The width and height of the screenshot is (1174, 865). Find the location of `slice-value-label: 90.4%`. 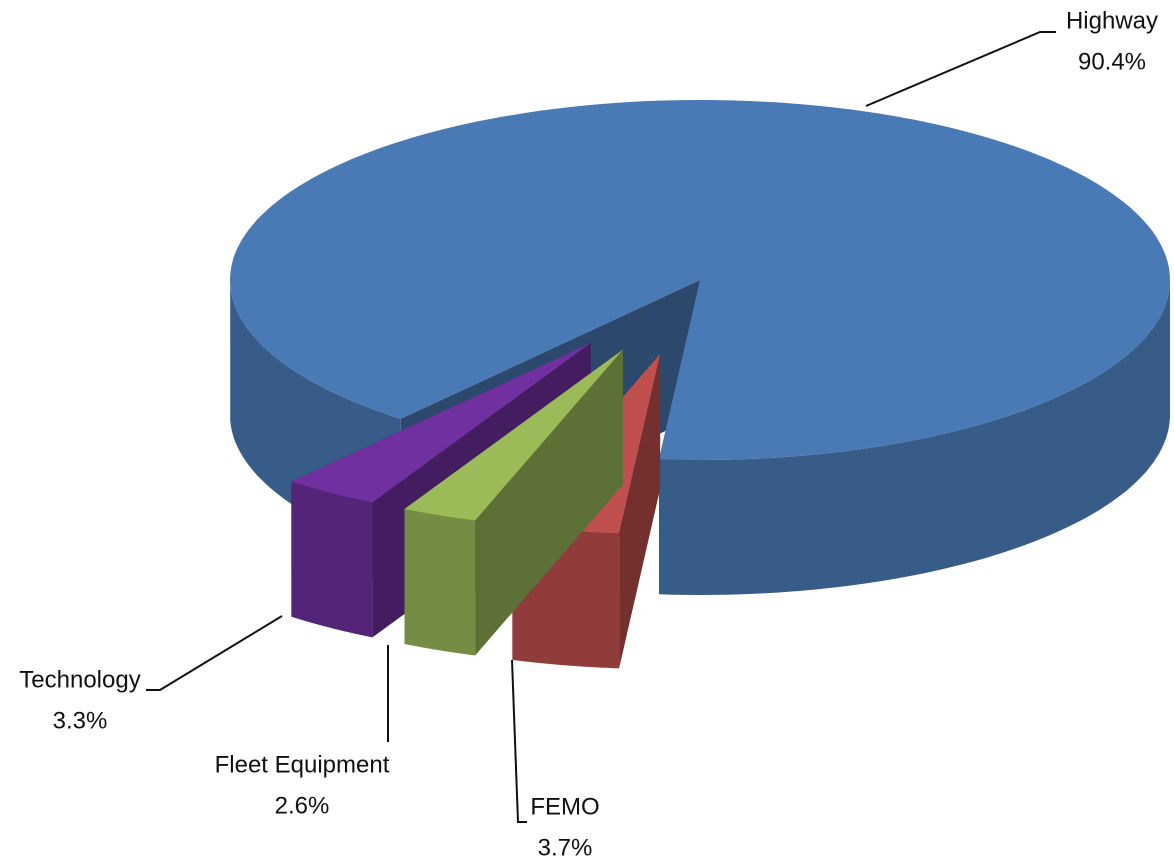

slice-value-label: 90.4% is located at coordinates (1112, 61).